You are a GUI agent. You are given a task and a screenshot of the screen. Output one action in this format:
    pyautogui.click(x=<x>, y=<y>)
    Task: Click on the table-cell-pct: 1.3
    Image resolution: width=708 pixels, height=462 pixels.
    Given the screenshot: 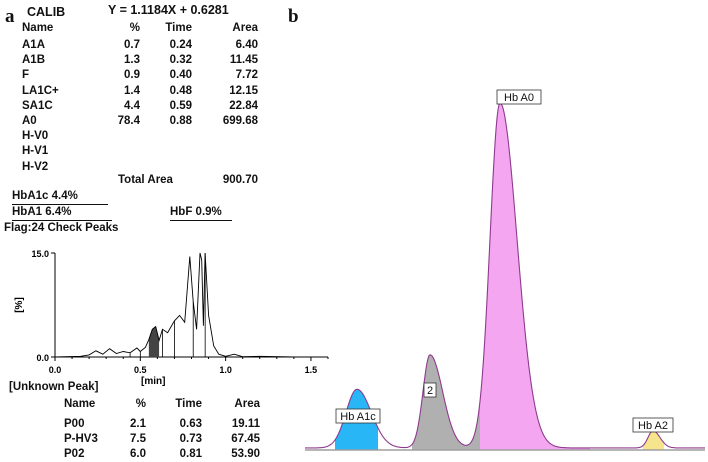 What is the action you would take?
    pyautogui.click(x=132, y=60)
    